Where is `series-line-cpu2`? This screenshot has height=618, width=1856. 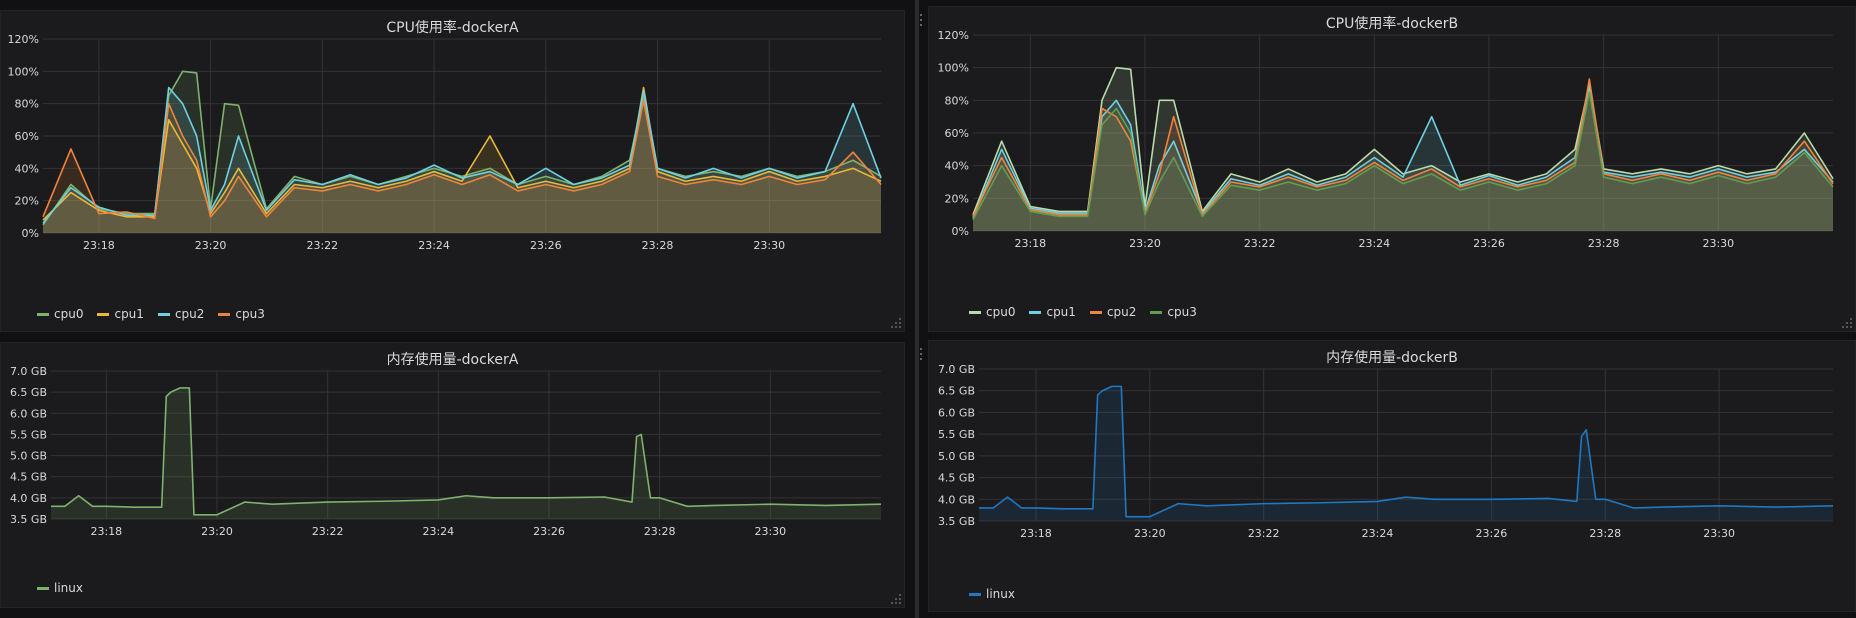 series-line-cpu2 is located at coordinates (462, 155).